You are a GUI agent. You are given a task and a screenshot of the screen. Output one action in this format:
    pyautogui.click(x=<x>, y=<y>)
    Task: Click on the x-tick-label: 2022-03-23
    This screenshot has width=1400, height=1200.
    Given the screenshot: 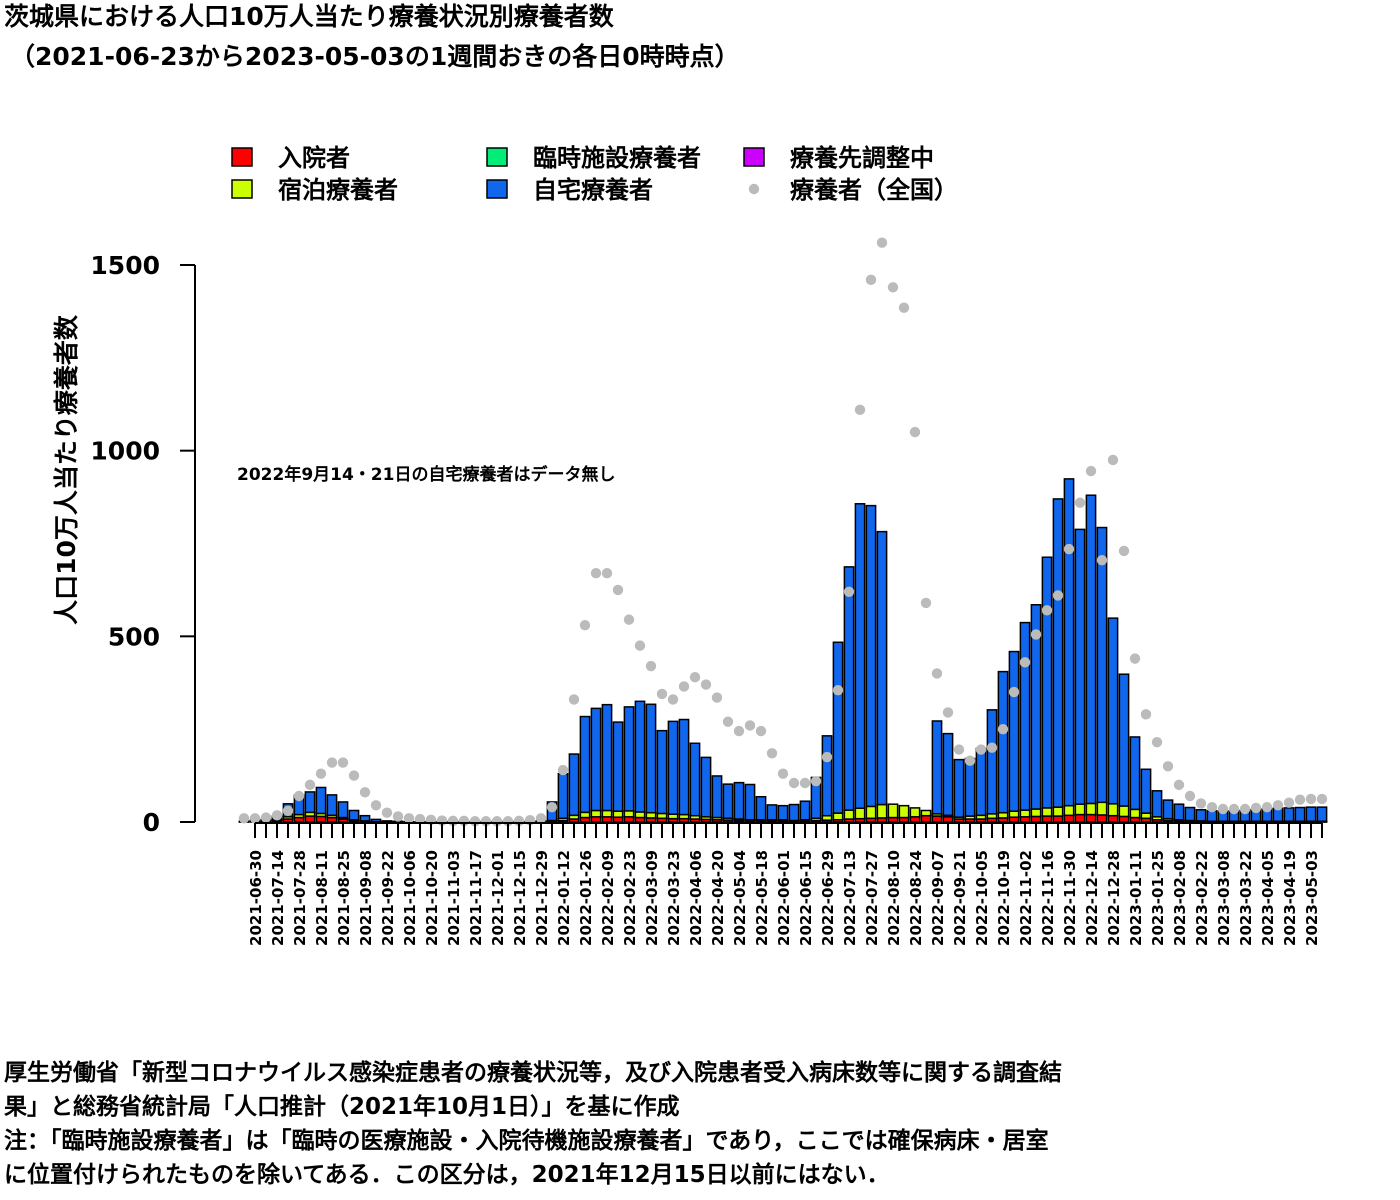 What is the action you would take?
    pyautogui.click(x=674, y=898)
    